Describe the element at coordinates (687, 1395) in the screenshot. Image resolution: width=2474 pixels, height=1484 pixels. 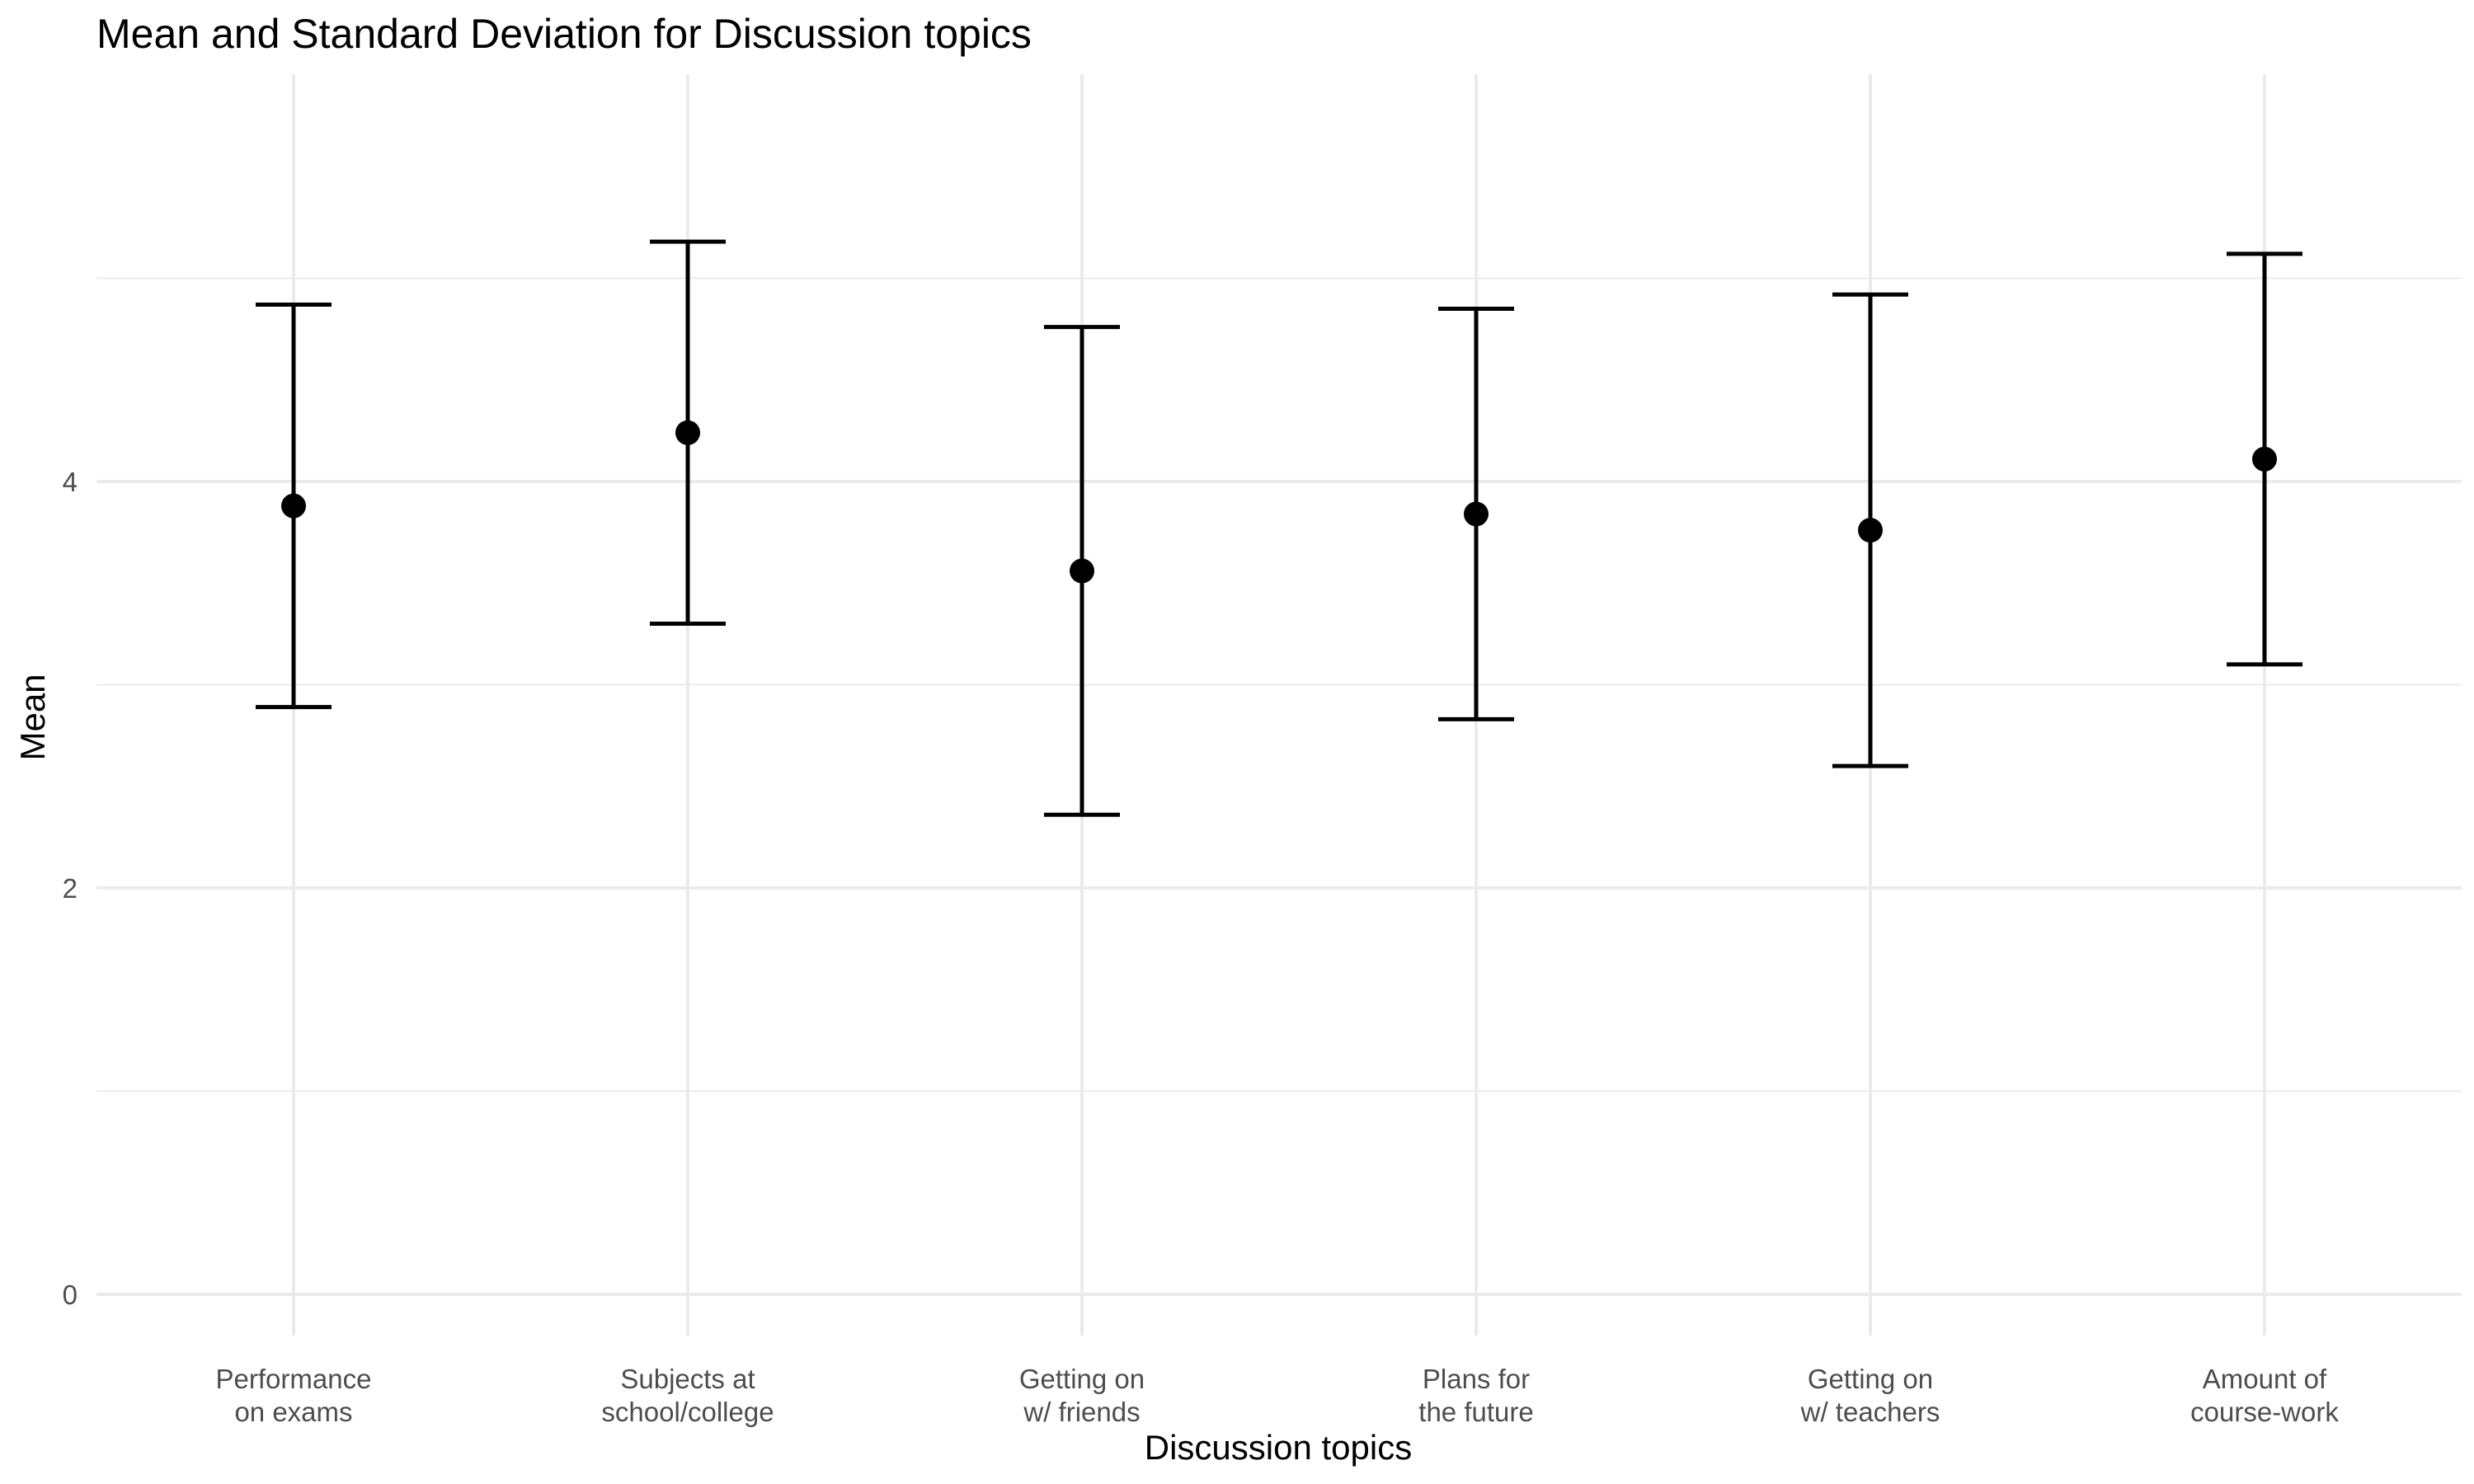
I see `x-tick-label: Subjects at school/college` at that location.